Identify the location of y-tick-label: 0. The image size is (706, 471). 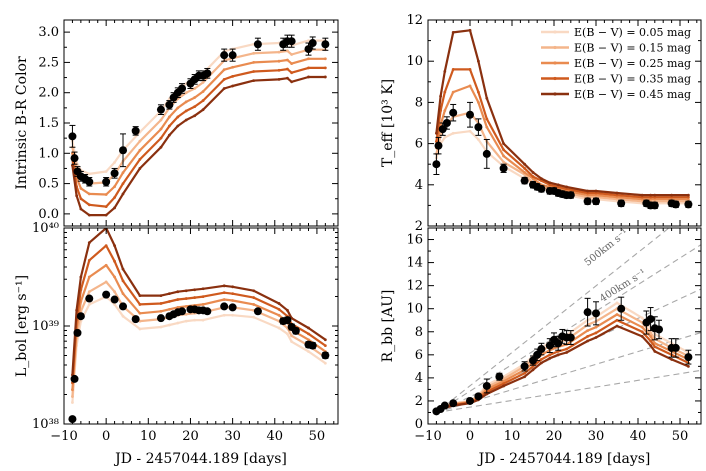
(419, 424).